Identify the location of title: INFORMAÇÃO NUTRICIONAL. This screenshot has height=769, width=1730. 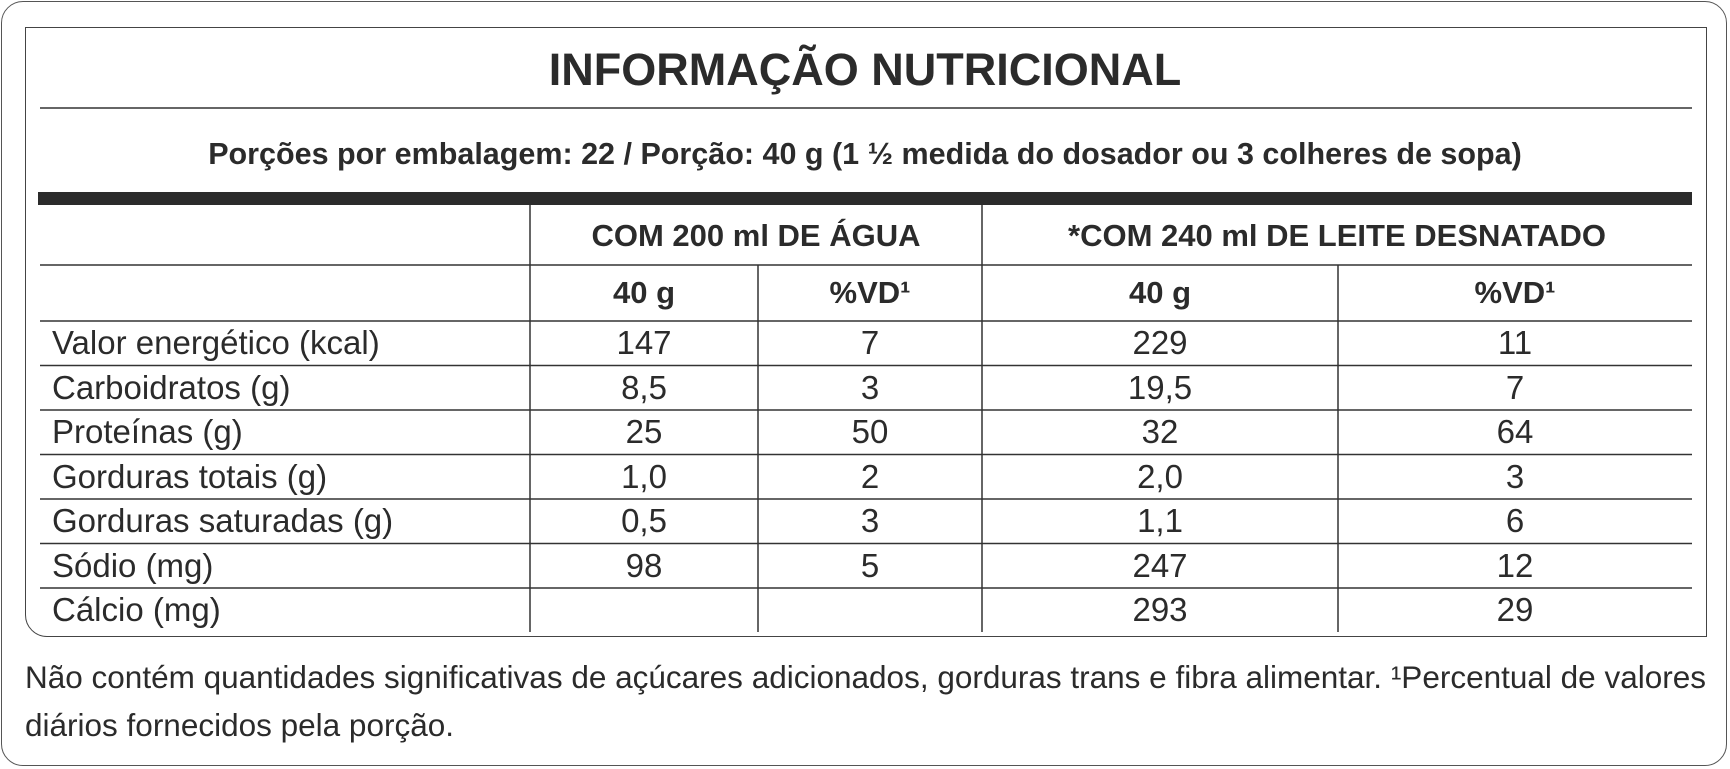
(865, 69).